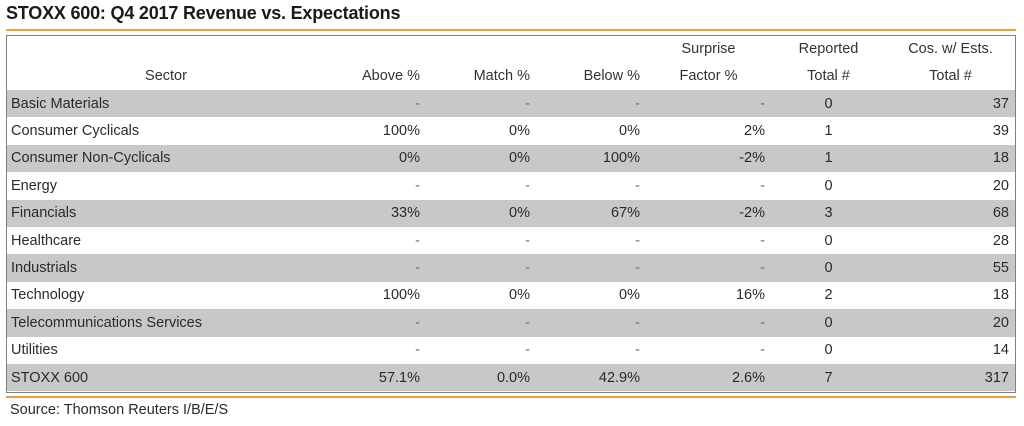 The height and width of the screenshot is (426, 1024). I want to click on table-row: Telecommunications Services - - - -0 20, so click(511, 323).